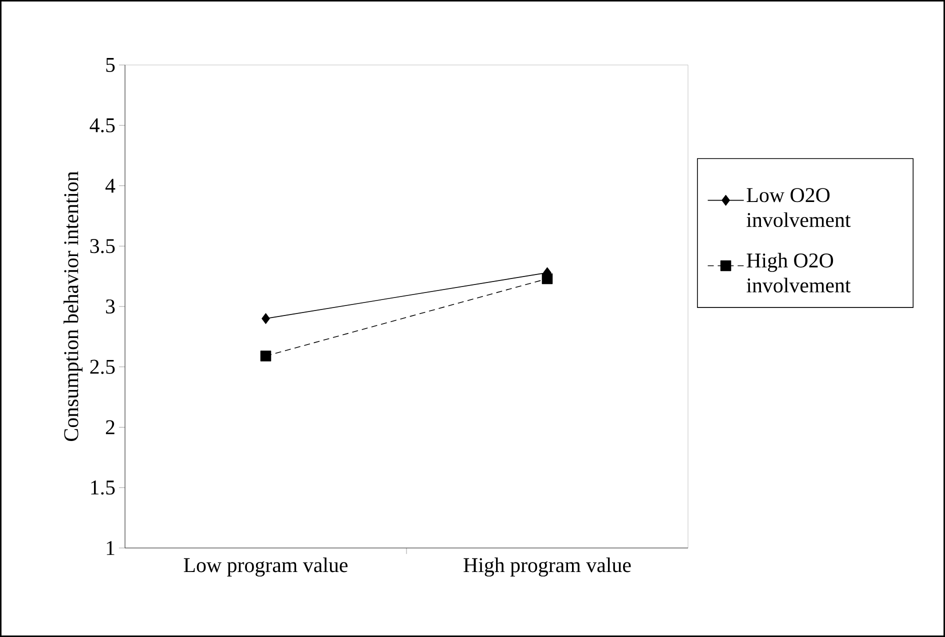  What do you see at coordinates (110, 306) in the screenshot?
I see `y-tick-label: 3` at bounding box center [110, 306].